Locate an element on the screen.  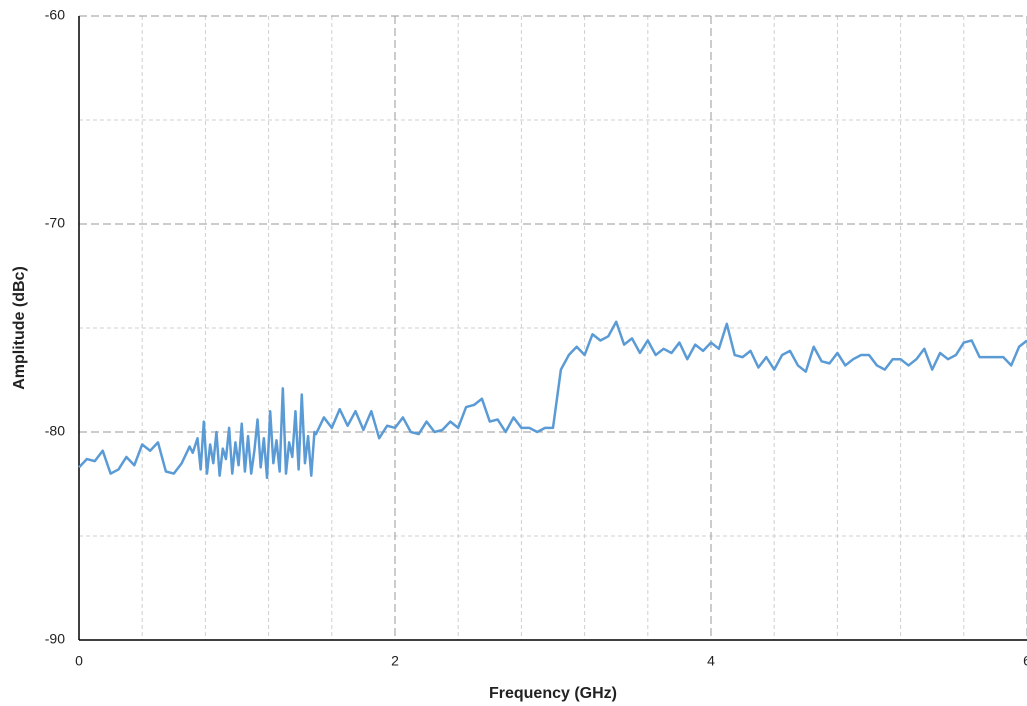
x-tick-label: 6 is located at coordinates (1025, 661).